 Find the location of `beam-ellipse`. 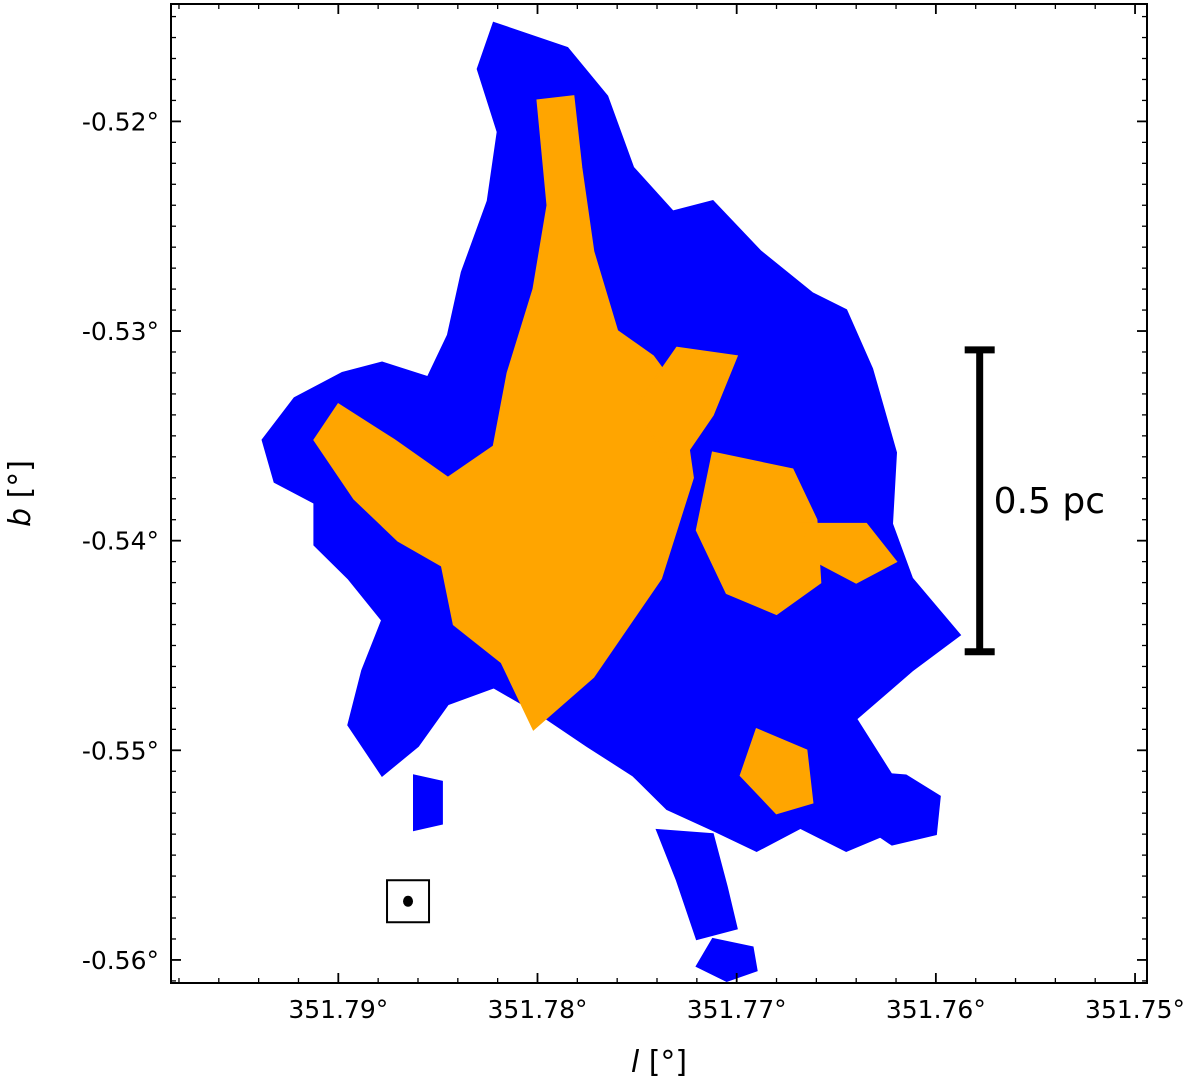

beam-ellipse is located at coordinates (408, 901).